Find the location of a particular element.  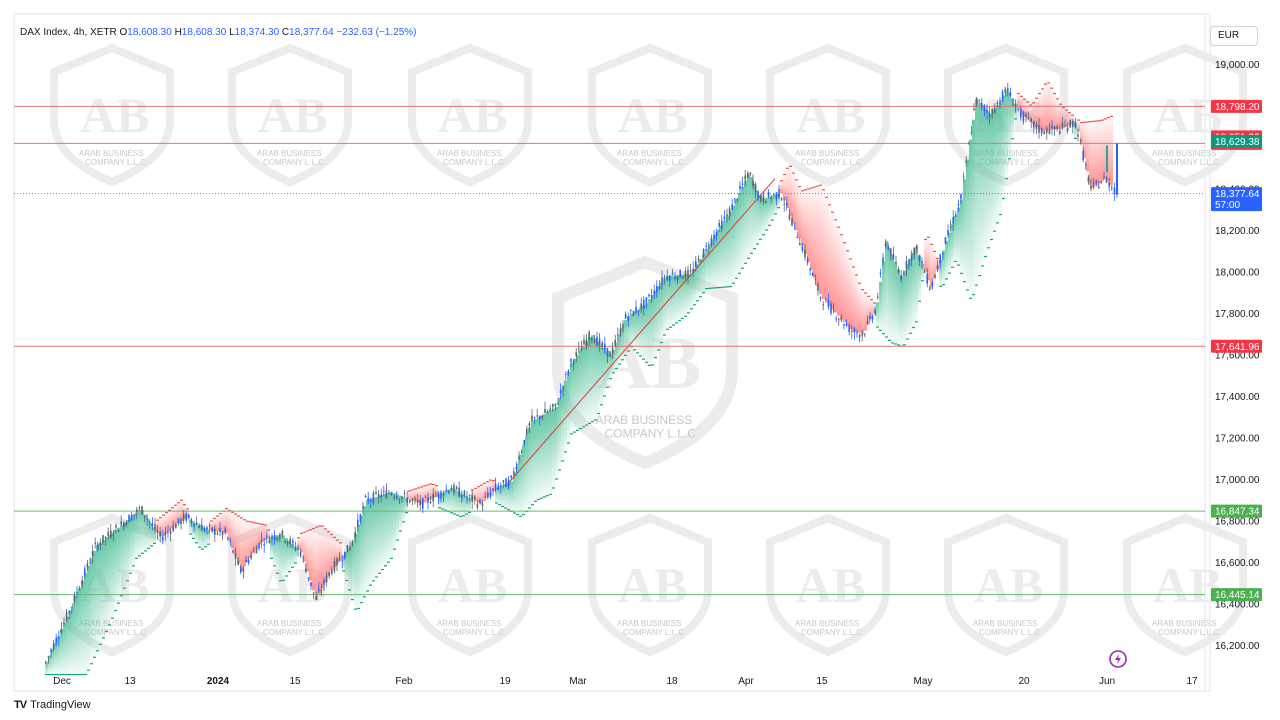

trend-line is located at coordinates (641, 331).